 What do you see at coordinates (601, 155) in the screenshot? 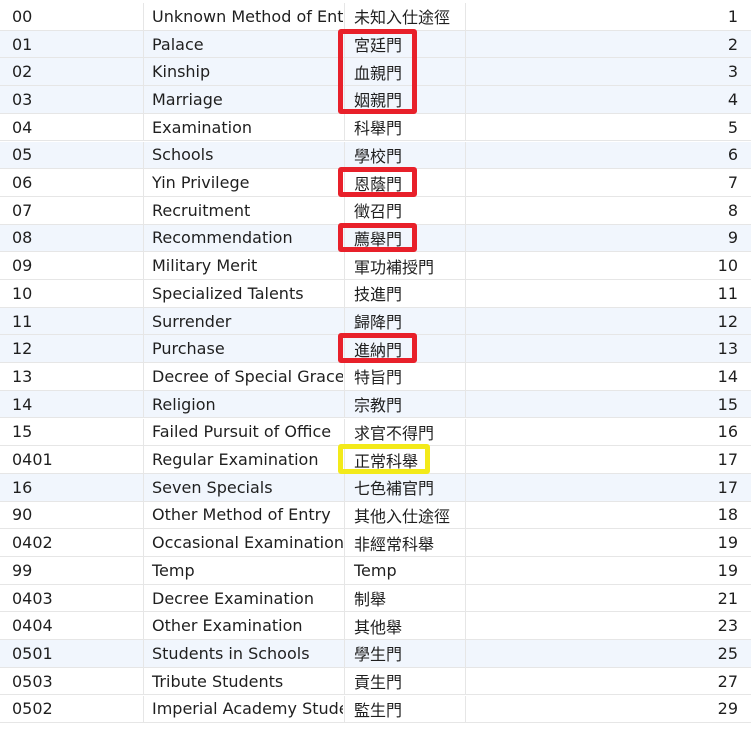
I see `count-cell: 6` at bounding box center [601, 155].